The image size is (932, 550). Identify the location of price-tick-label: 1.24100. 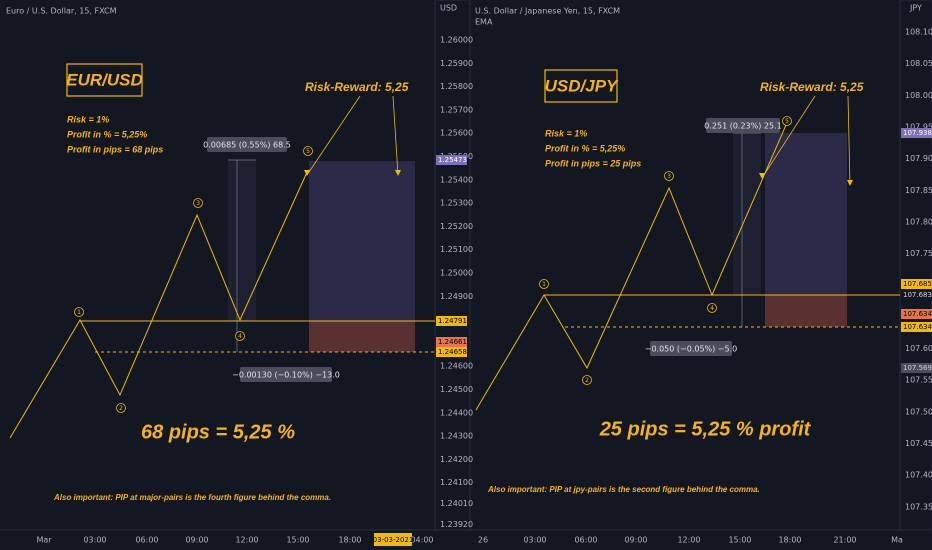
(456, 482).